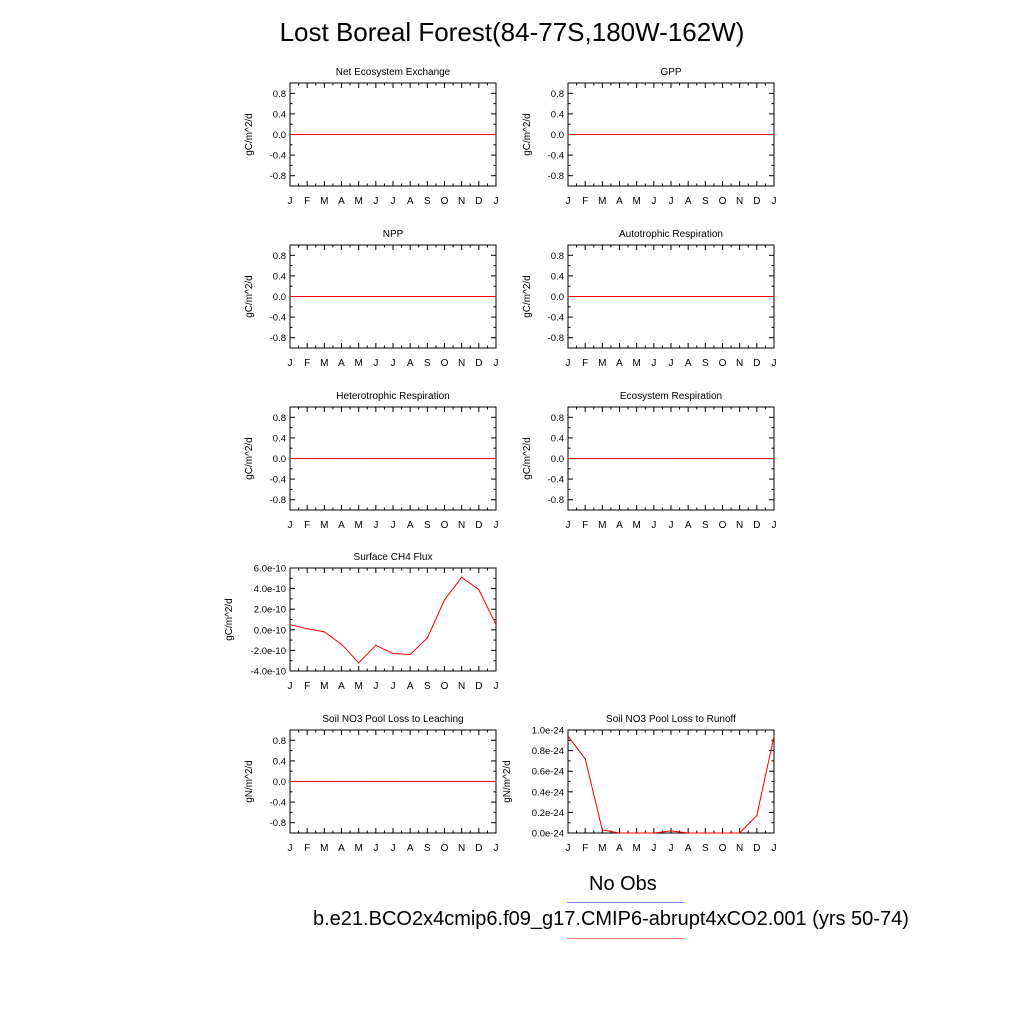 The image size is (1024, 1024). I want to click on y-tick-label: 4.0e-10, so click(270, 589).